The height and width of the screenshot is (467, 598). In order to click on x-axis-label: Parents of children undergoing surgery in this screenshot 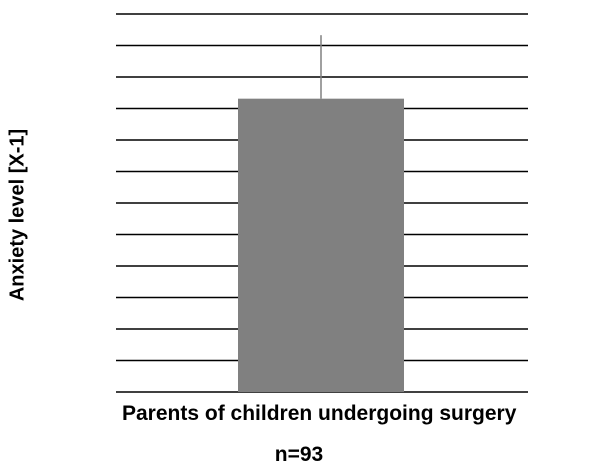, I will do `click(319, 413)`.